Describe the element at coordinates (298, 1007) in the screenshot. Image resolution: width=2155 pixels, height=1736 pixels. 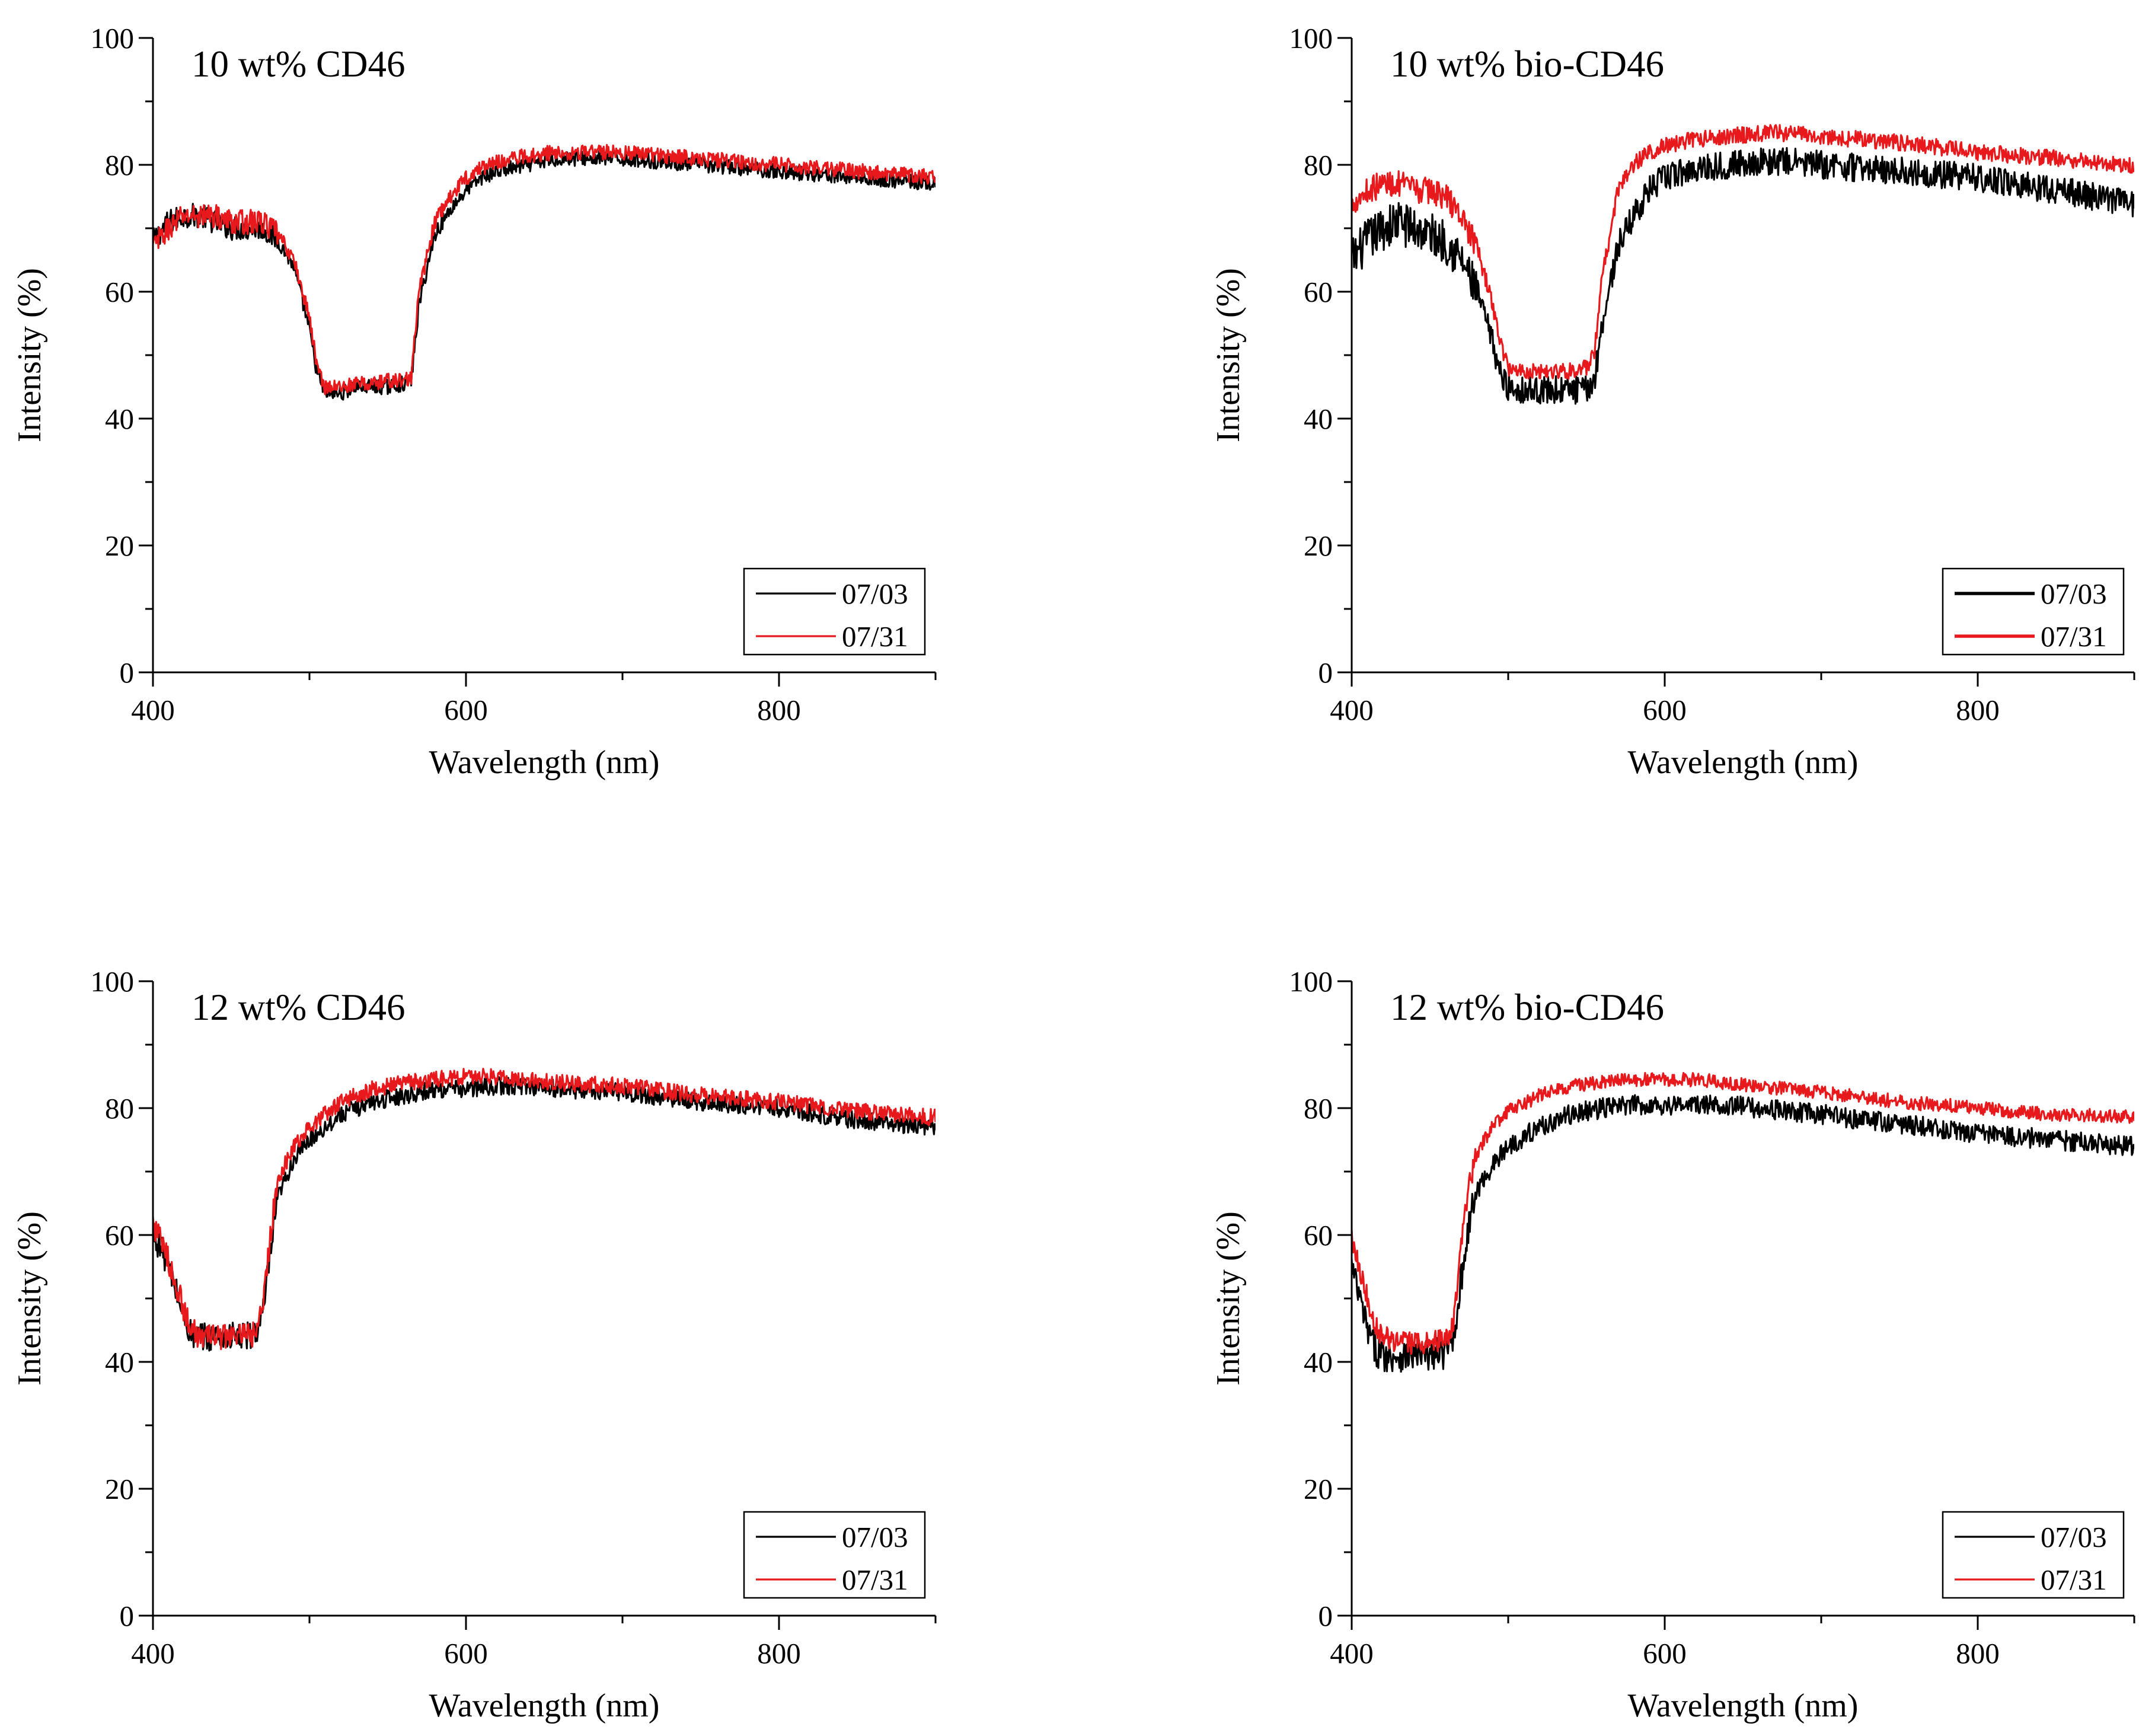
I see `panel-title: 12 wt% CD46` at that location.